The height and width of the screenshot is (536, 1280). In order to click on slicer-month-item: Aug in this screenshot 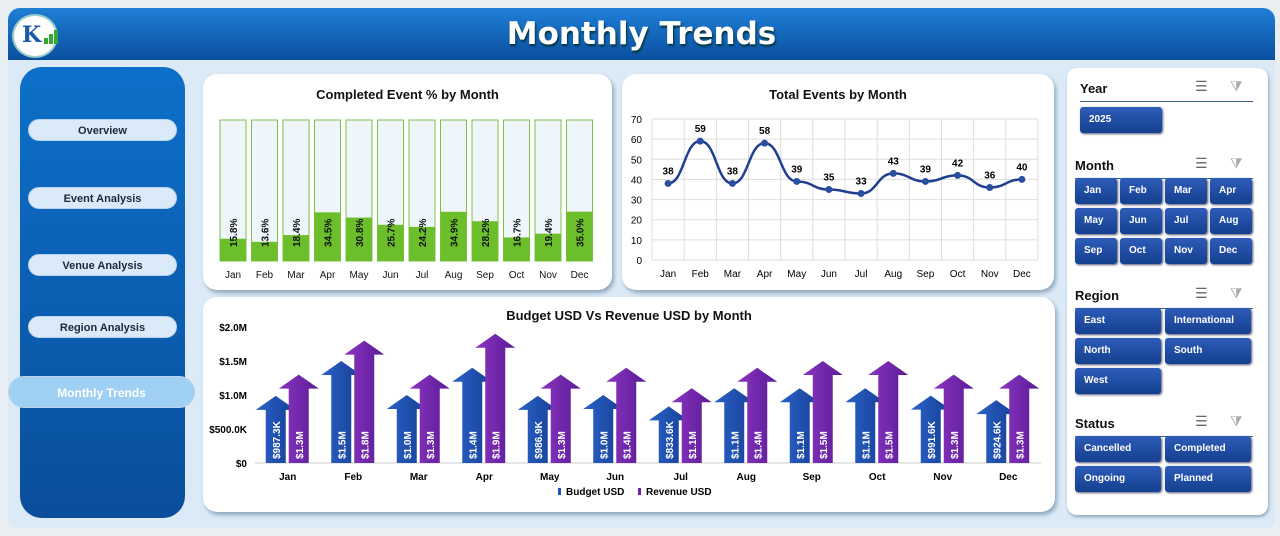, I will do `click(1231, 221)`.